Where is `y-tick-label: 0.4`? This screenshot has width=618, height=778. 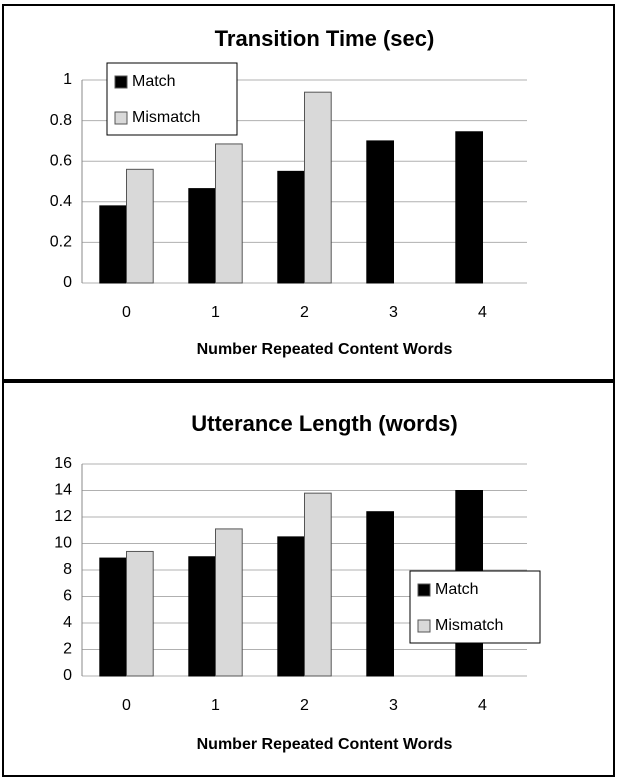
y-tick-label: 0.4 is located at coordinates (61, 201).